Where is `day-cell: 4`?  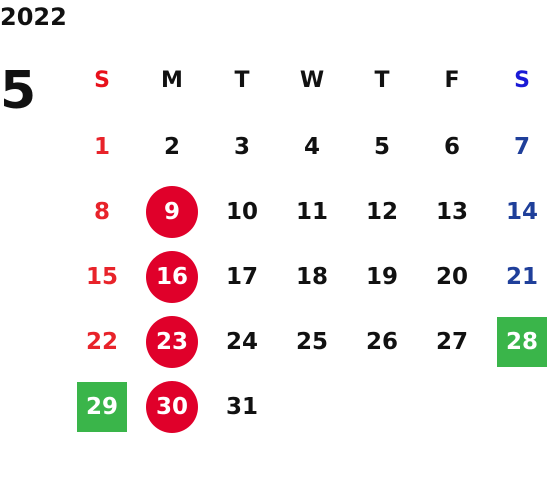 day-cell: 4 is located at coordinates (312, 146).